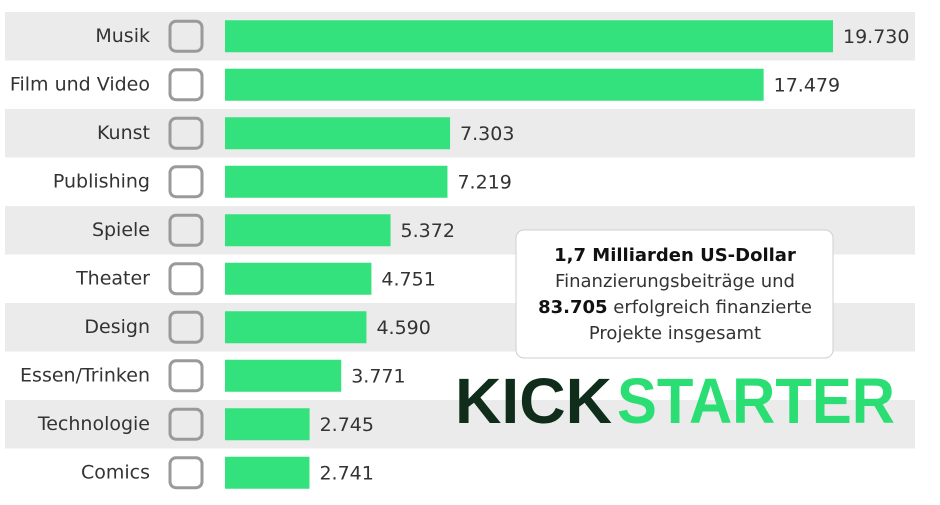  I want to click on category-label: Design, so click(117, 327).